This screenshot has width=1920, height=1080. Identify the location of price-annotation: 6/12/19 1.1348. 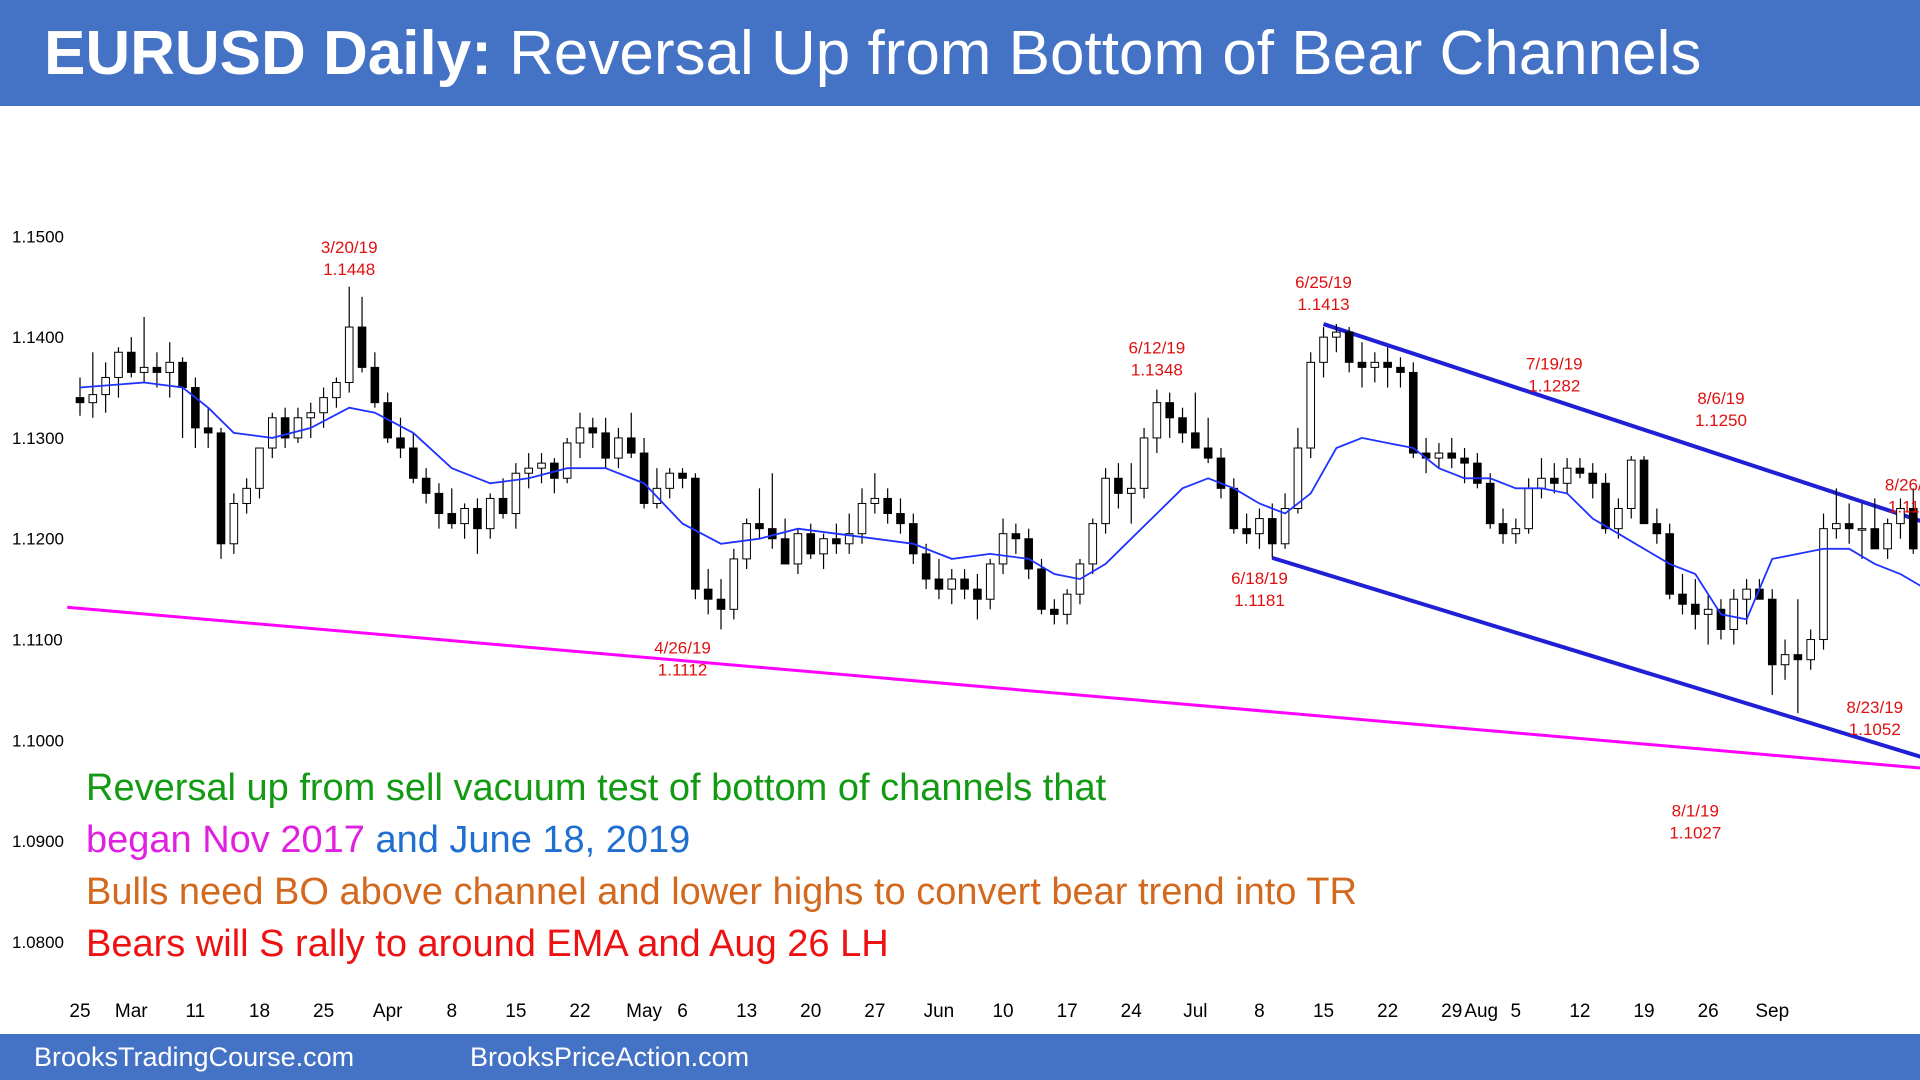
(1157, 359).